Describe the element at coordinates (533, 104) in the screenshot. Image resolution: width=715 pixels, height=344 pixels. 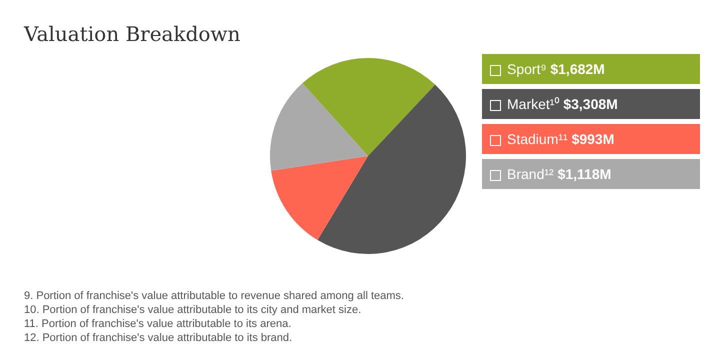
I see `legend-label: Market¹⁰` at that location.